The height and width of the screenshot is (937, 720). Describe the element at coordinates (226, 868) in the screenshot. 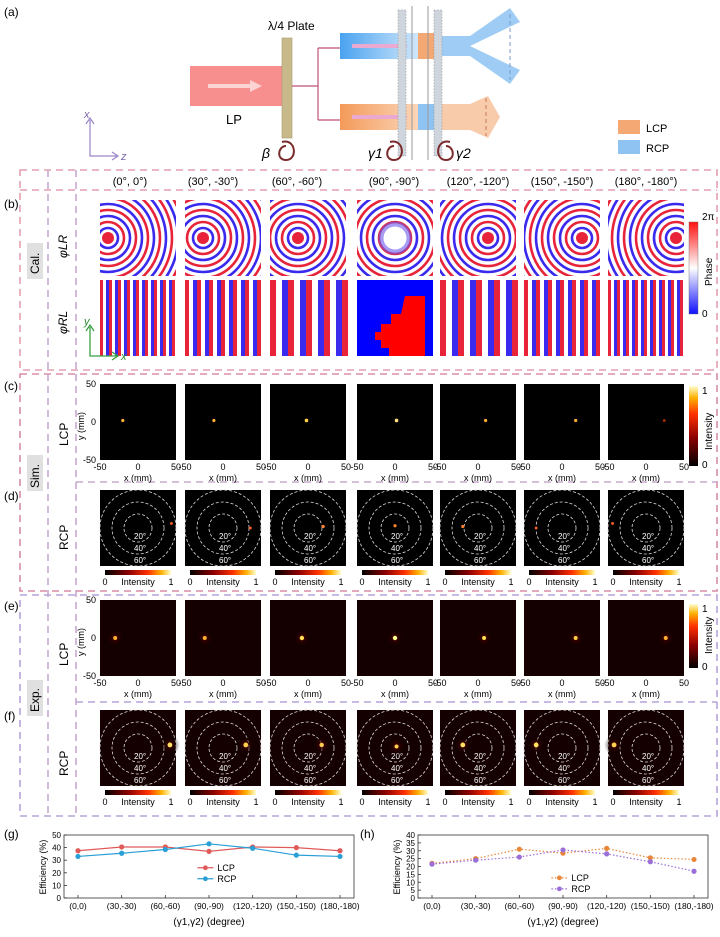

I see `legend-label: LCP` at that location.